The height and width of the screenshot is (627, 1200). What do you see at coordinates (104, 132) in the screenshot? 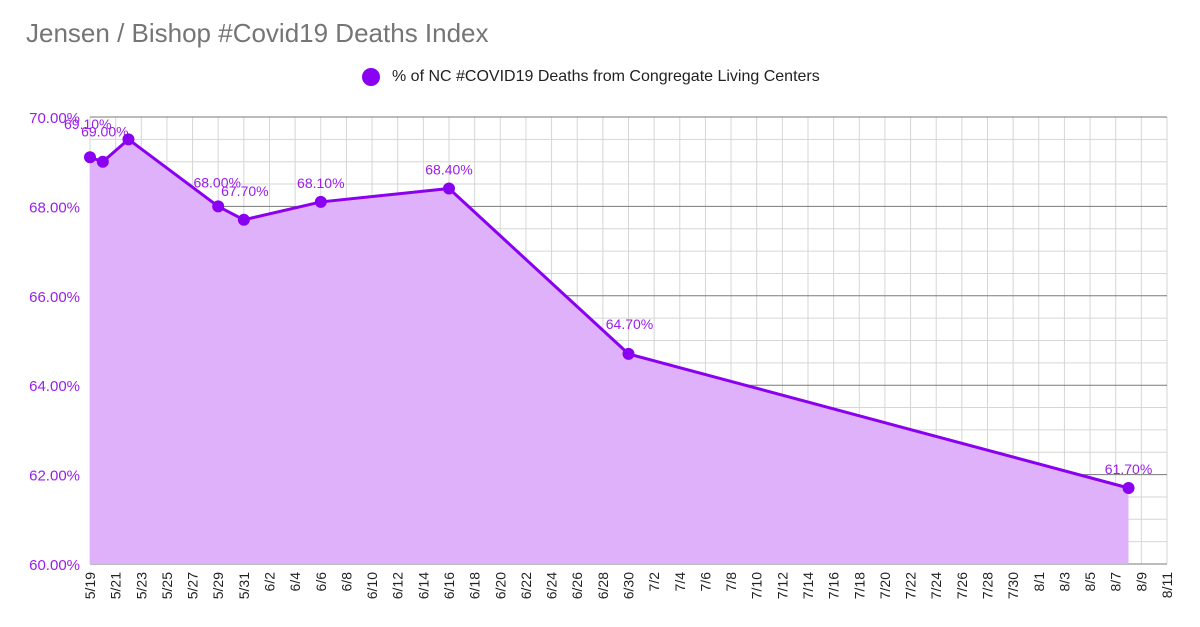
I see `data-label: 69.00%` at bounding box center [104, 132].